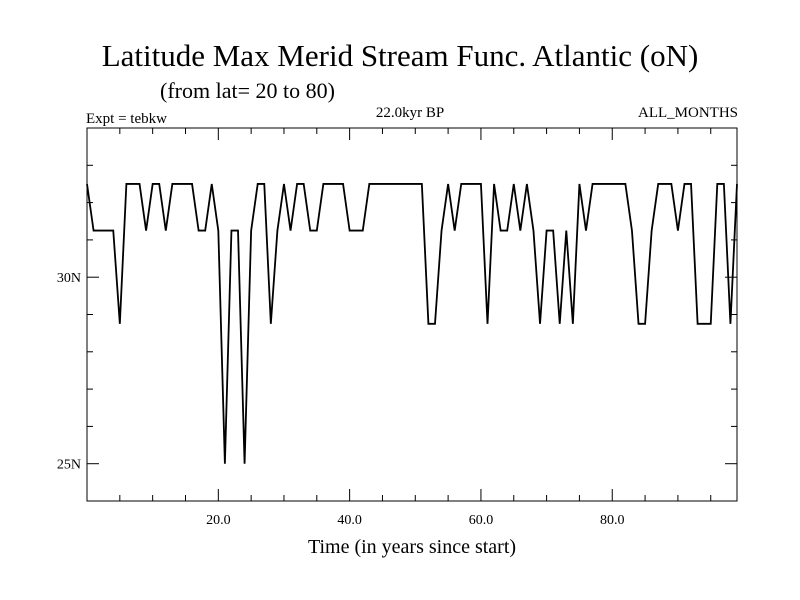 Image resolution: width=800 pixels, height=600 pixels. Describe the element at coordinates (349, 520) in the screenshot. I see `x-tick-label: 40.0` at that location.